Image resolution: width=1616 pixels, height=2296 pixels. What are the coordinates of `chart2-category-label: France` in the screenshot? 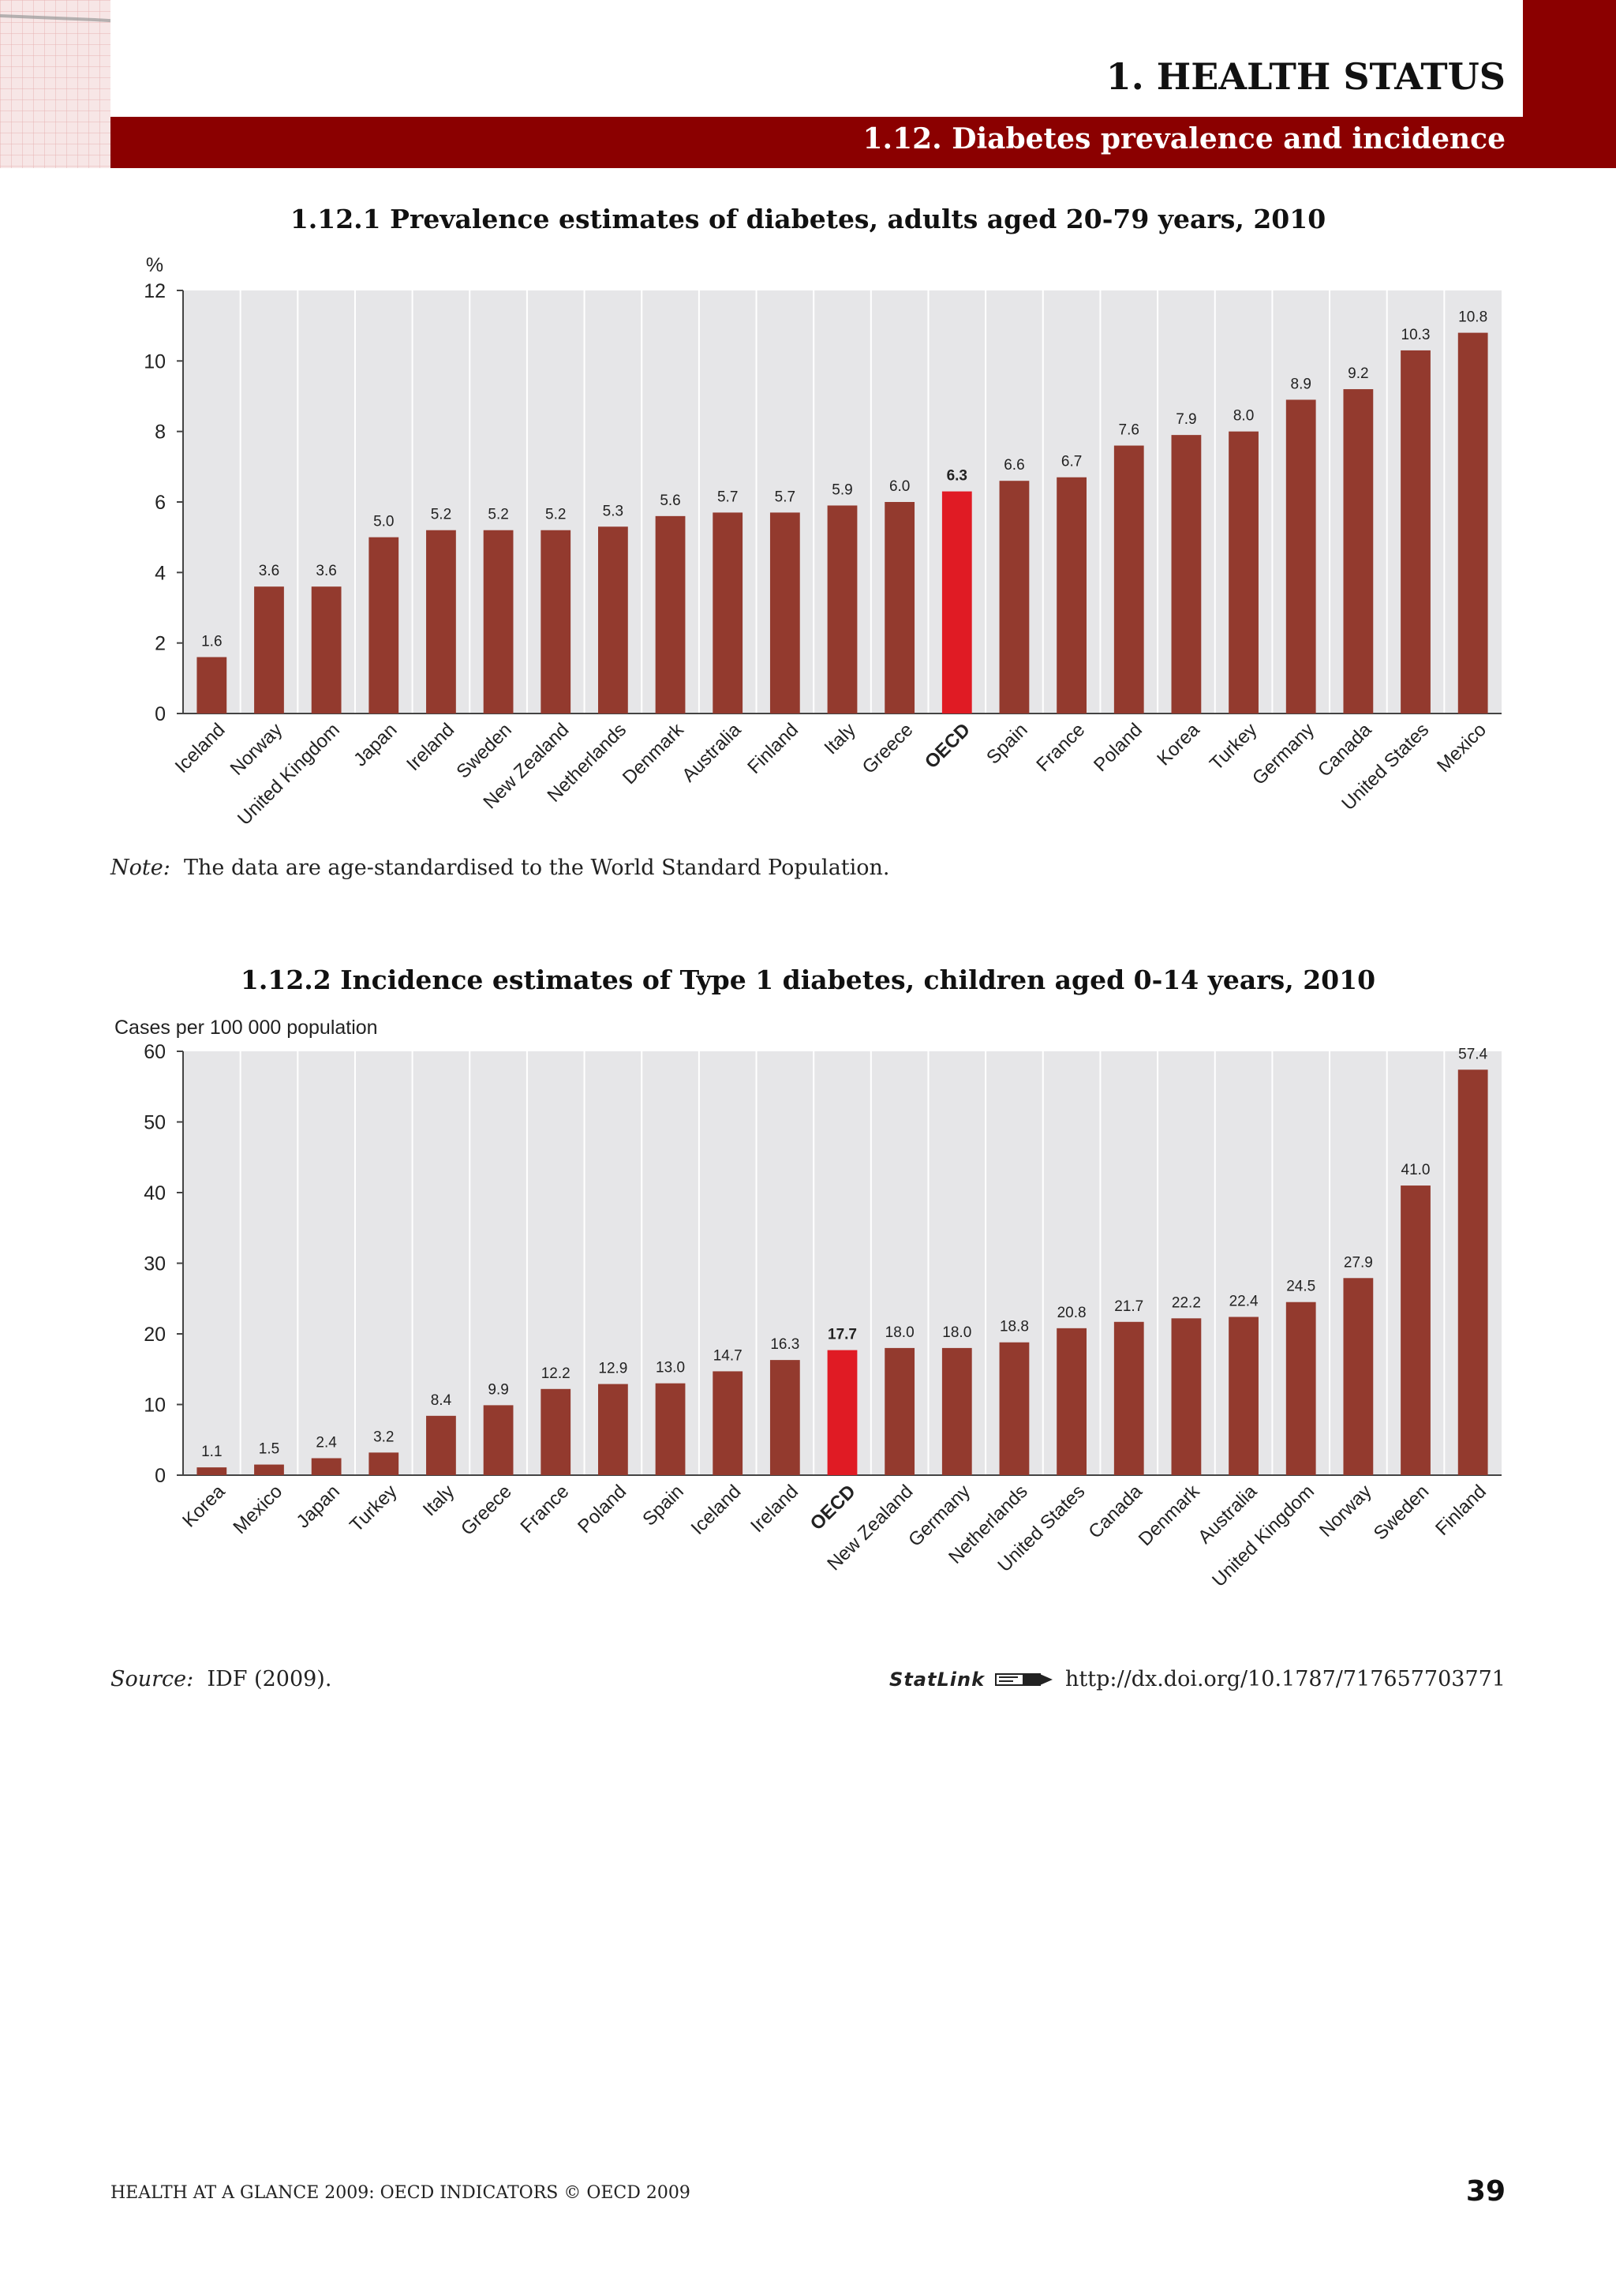 It's located at (545, 1509).